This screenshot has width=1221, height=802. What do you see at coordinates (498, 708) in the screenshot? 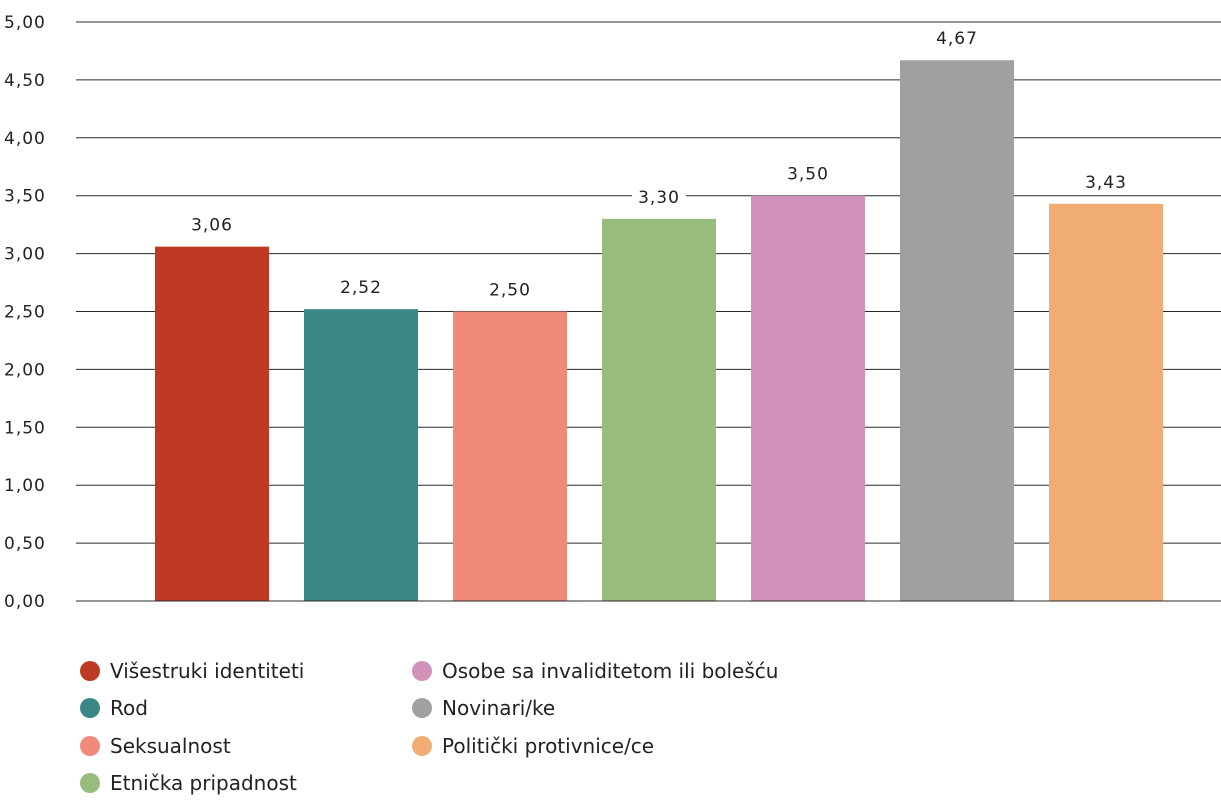
I see `legend-label: Novinari/ke` at bounding box center [498, 708].